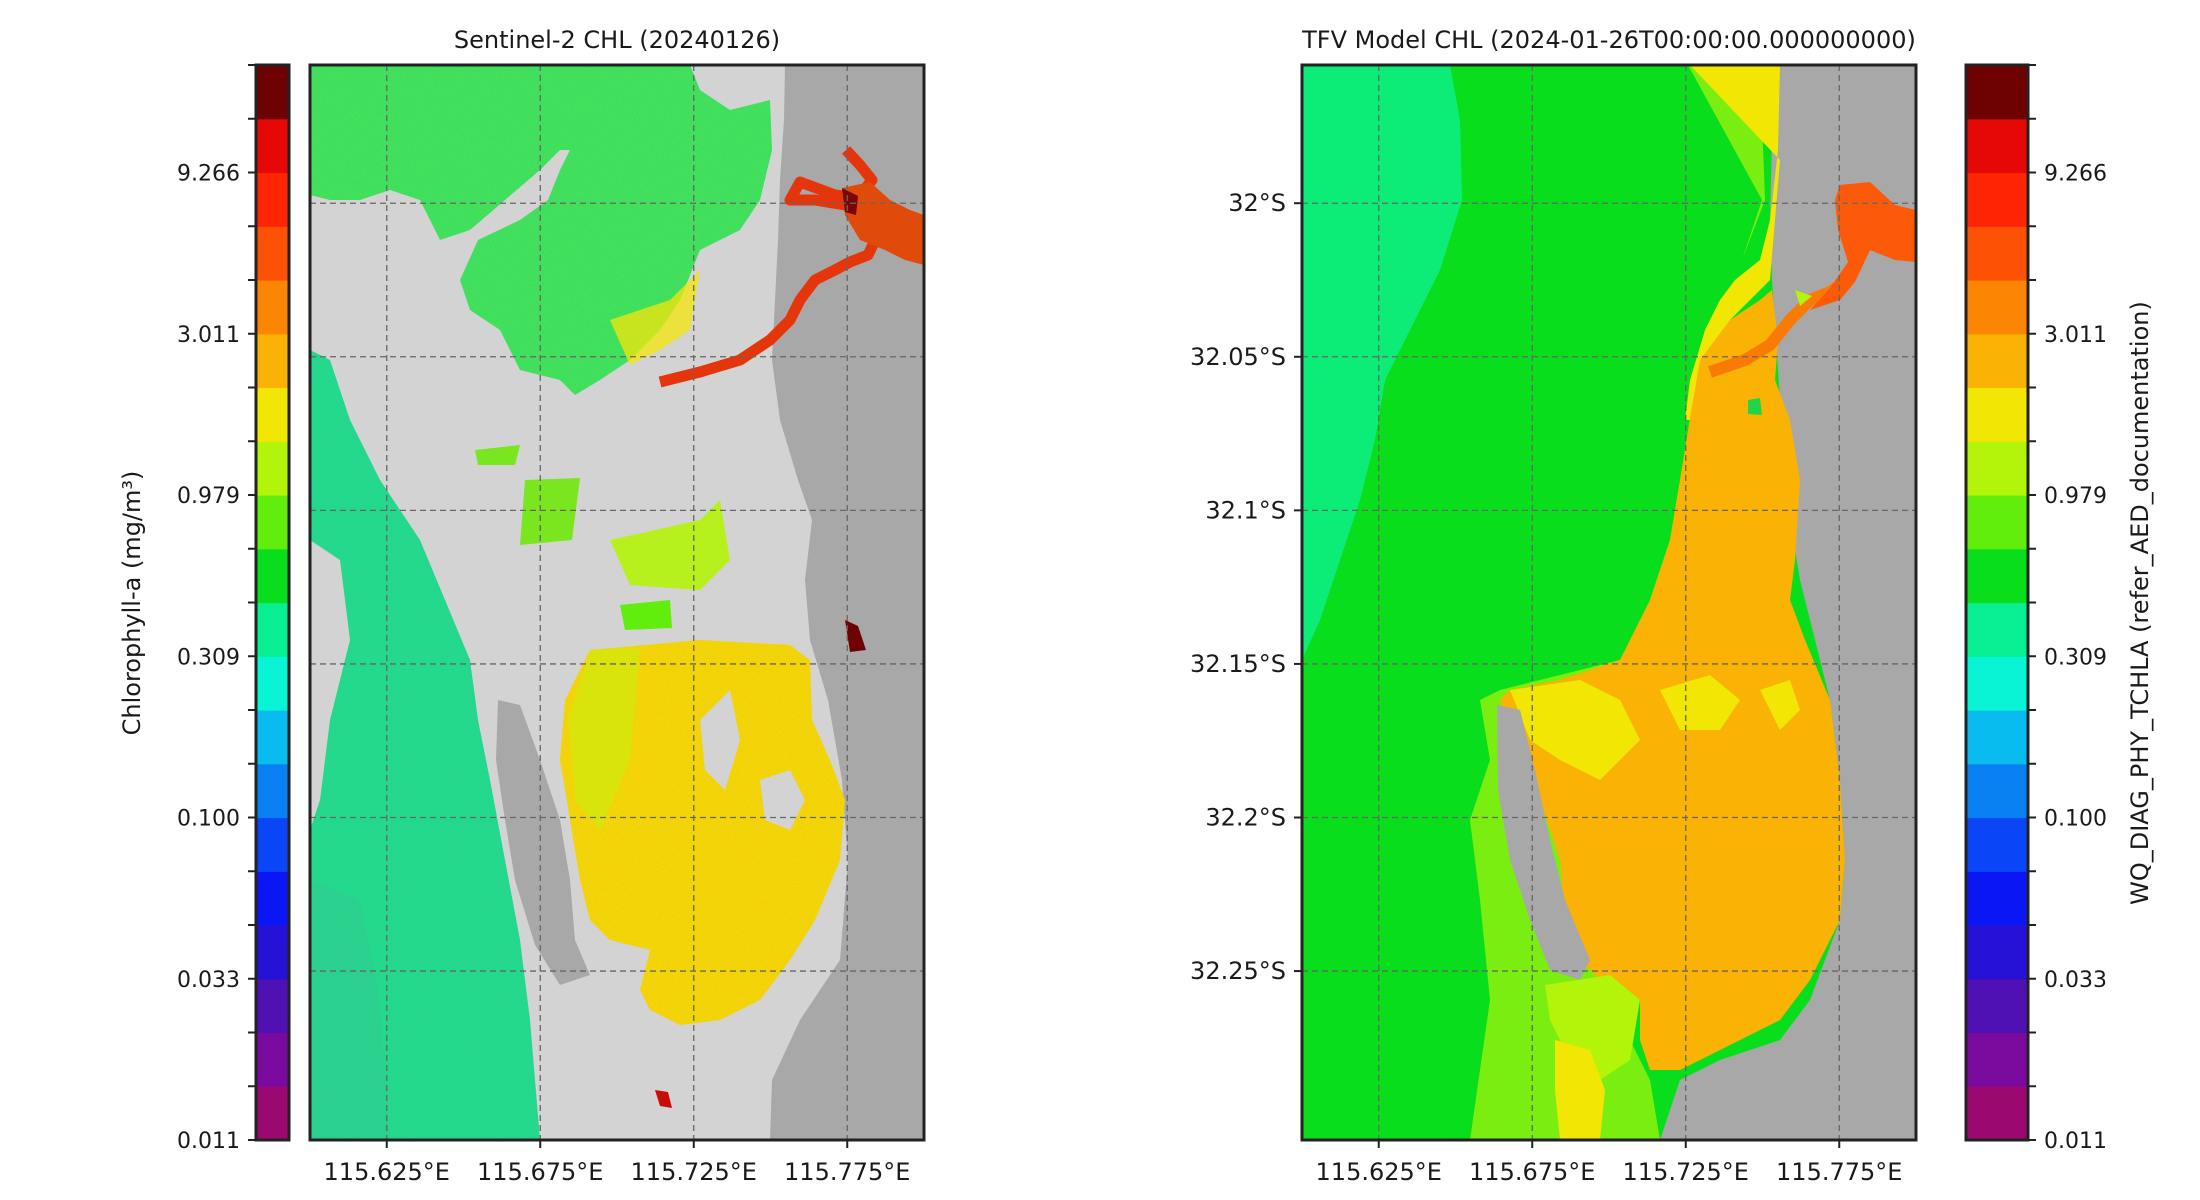  Describe the element at coordinates (1609, 1163) in the screenshot. I see `right-x-axis: 115.625°E 115.675°E 115.725°E 115.775°E` at that location.